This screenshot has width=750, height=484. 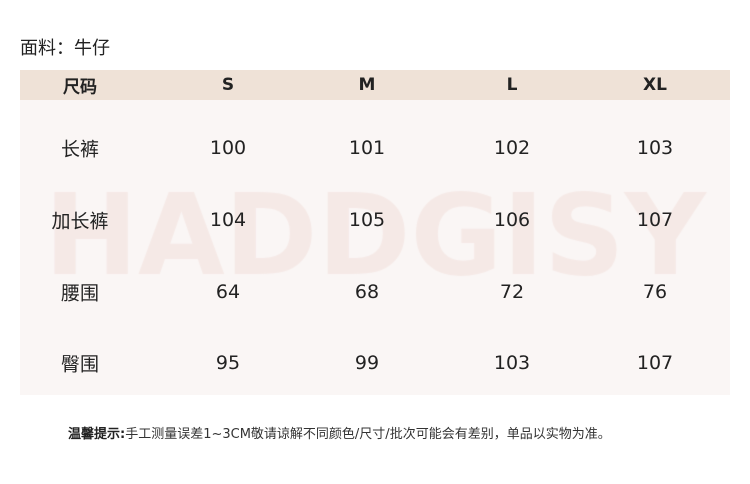 I want to click on table-cell: 104, so click(x=228, y=220).